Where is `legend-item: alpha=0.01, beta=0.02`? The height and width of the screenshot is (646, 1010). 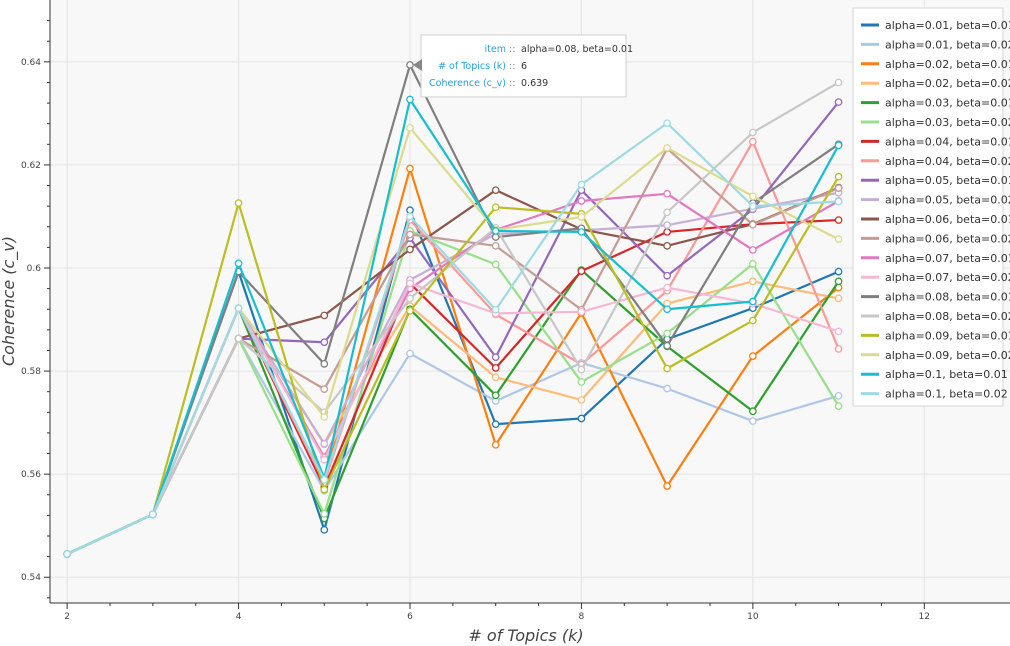
legend-item: alpha=0.01, beta=0.02 is located at coordinates (935, 44).